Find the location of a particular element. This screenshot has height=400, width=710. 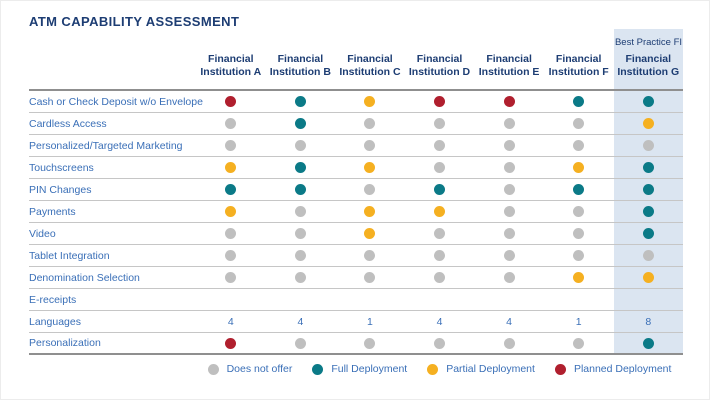

table-row: Denomination Selection is located at coordinates (356, 278).